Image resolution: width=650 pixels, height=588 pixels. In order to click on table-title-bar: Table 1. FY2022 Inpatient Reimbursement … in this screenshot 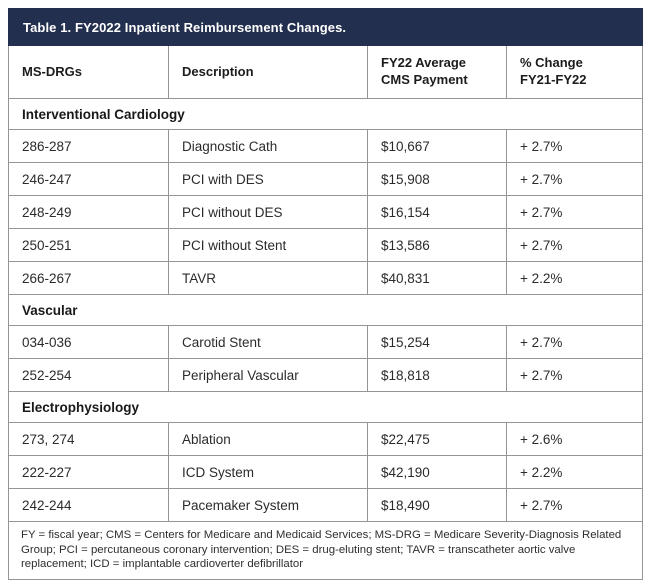, I will do `click(325, 27)`.